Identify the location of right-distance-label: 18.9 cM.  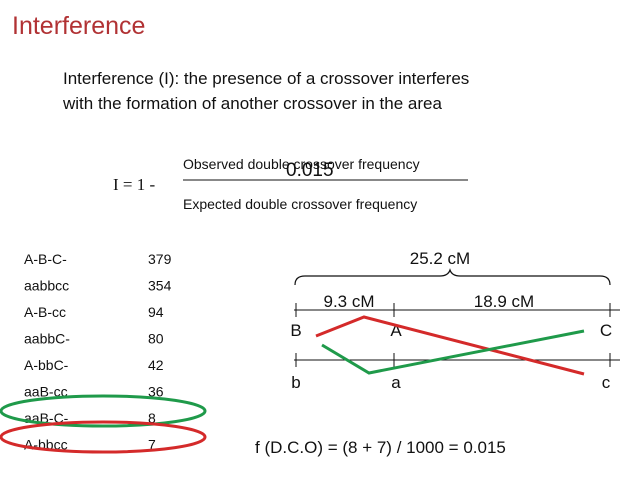
(504, 301).